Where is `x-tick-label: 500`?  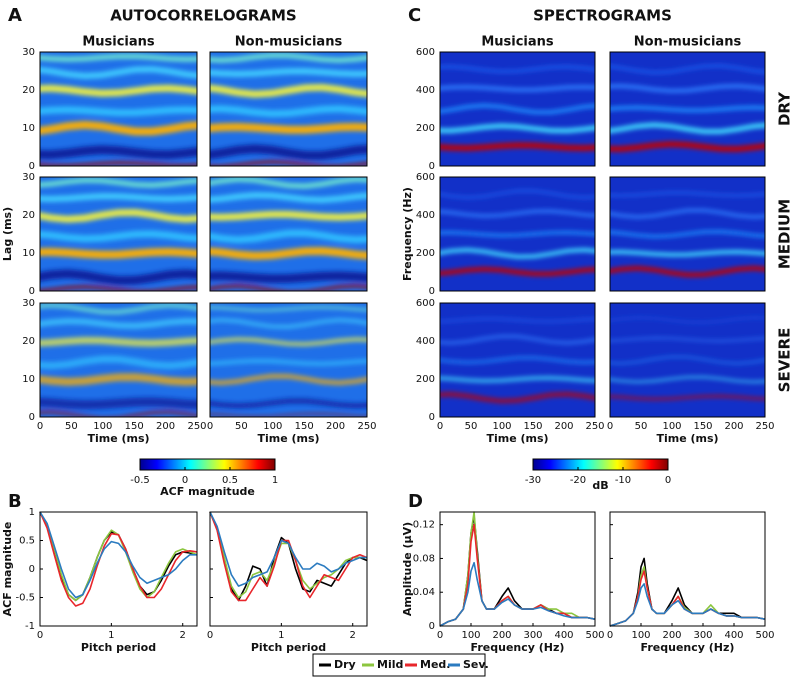 x-tick-label: 500 is located at coordinates (764, 635).